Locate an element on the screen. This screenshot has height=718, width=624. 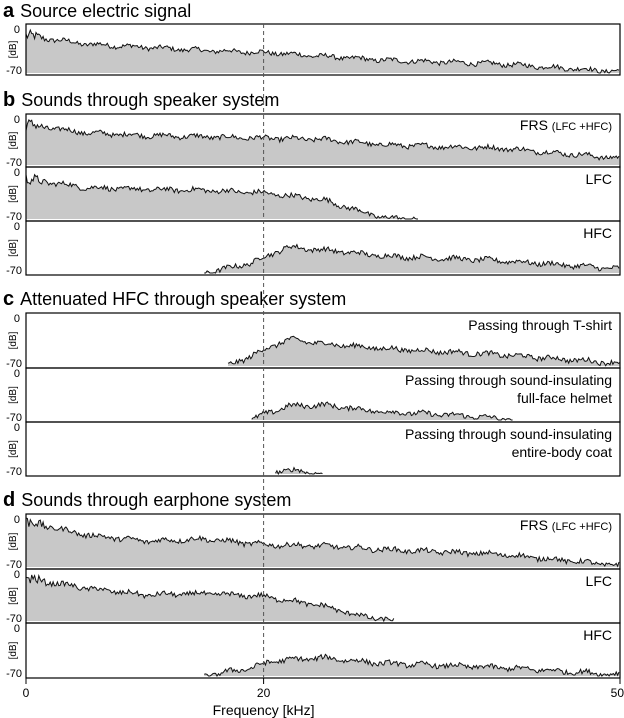
section-c-heading: c Attenuated HFC through speaker system is located at coordinates (174, 299).